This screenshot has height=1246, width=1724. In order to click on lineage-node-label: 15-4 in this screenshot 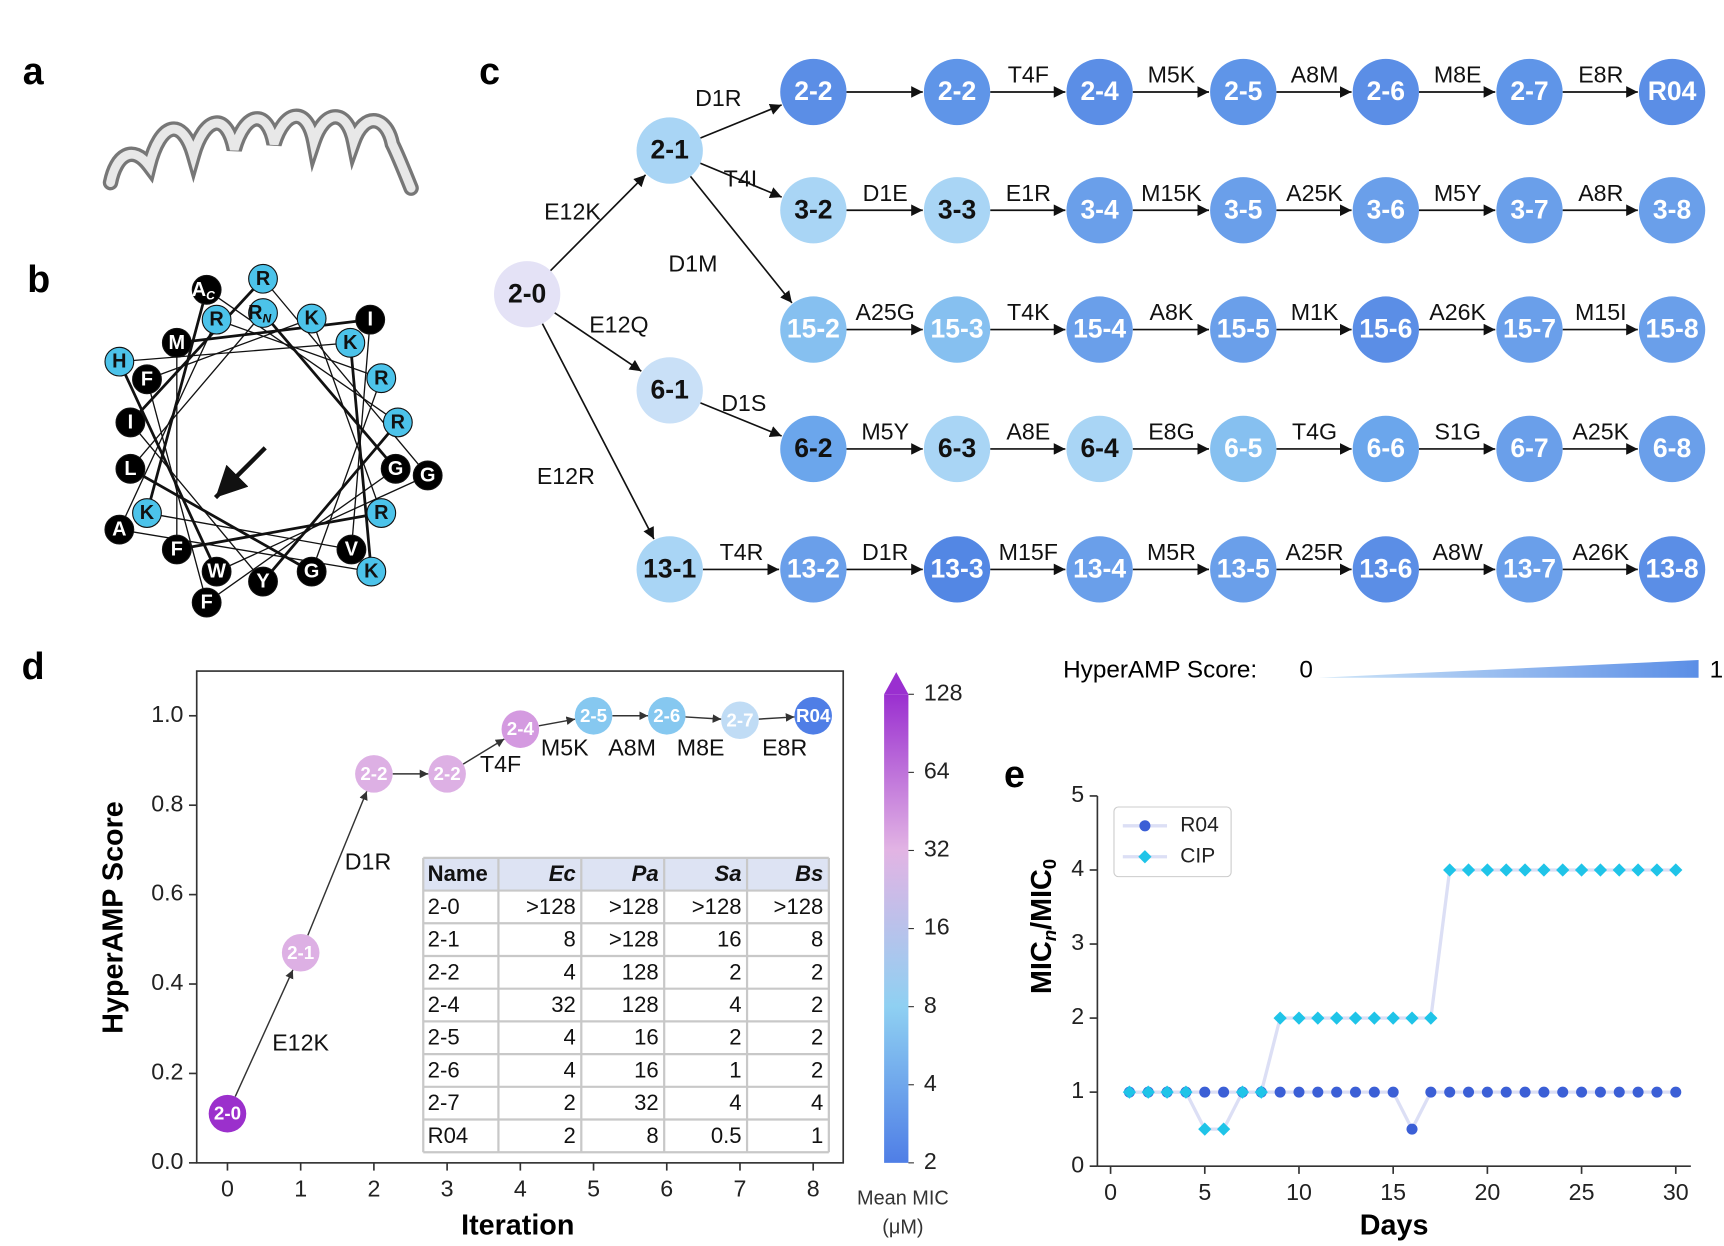, I will do `click(1099, 329)`.